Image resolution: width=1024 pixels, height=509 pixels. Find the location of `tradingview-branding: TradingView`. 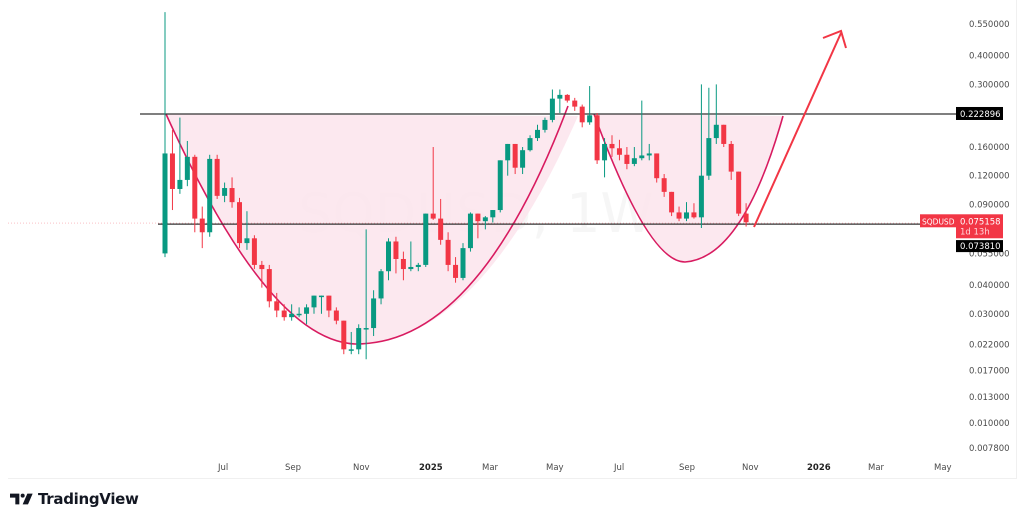

tradingview-branding: TradingView is located at coordinates (74, 499).